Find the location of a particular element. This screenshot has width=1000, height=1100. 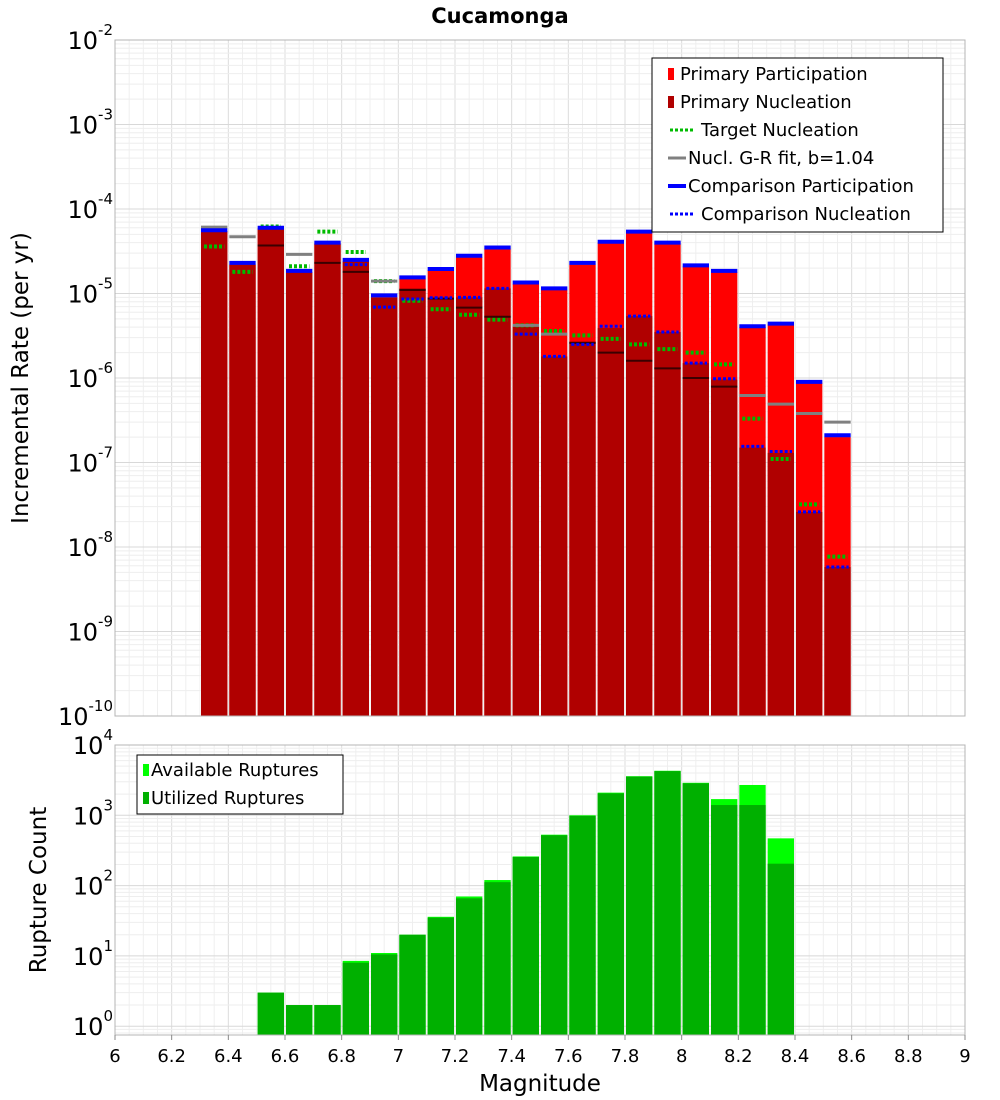

y-tick-label: 10⁻³ is located at coordinates (90, 123).